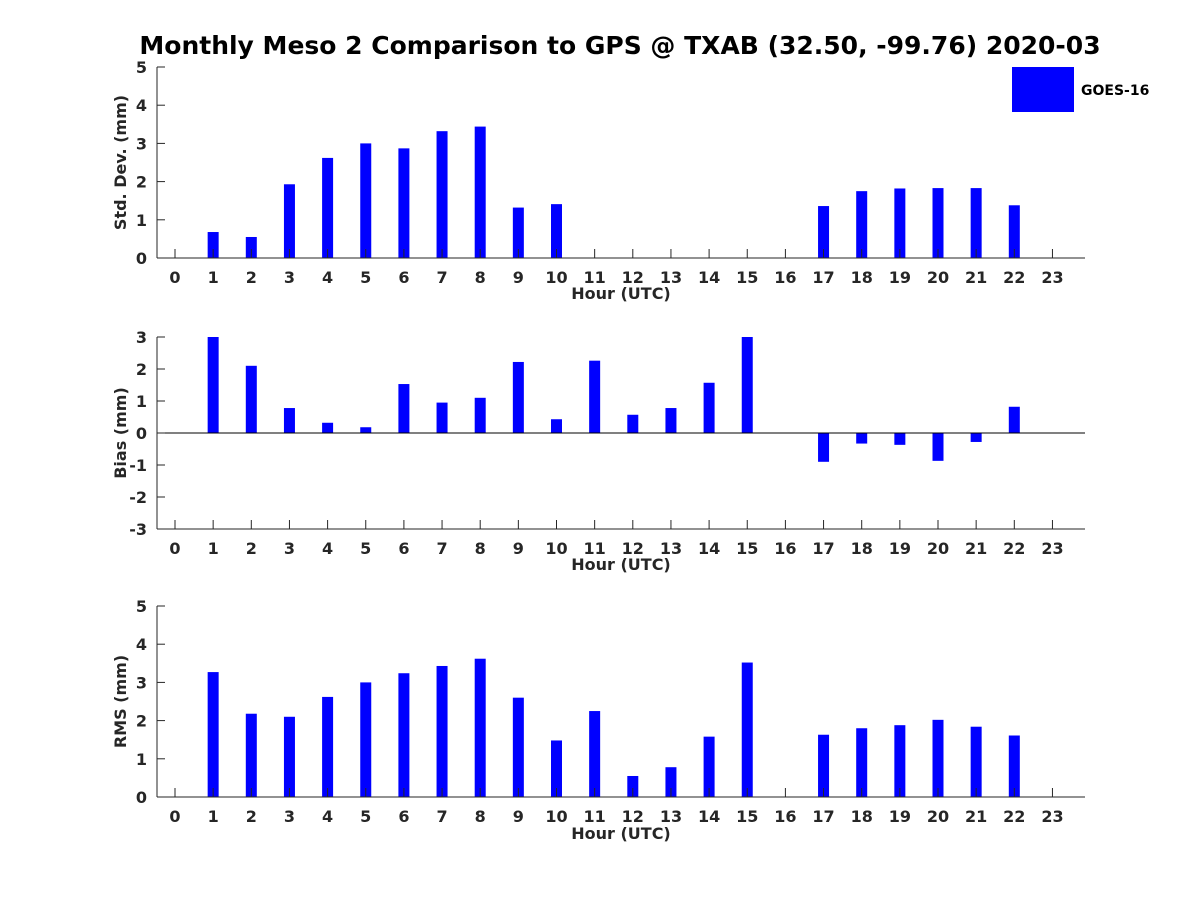 The width and height of the screenshot is (1200, 900). I want to click on x-tick-label: 17, so click(823, 277).